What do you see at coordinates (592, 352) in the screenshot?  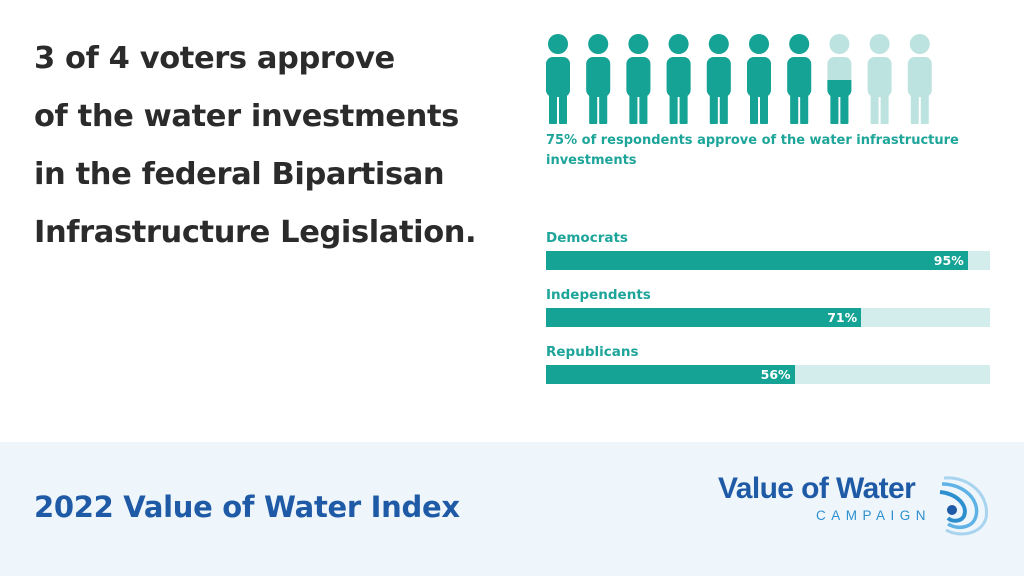 I see `bar-label-republicans: Republicans` at bounding box center [592, 352].